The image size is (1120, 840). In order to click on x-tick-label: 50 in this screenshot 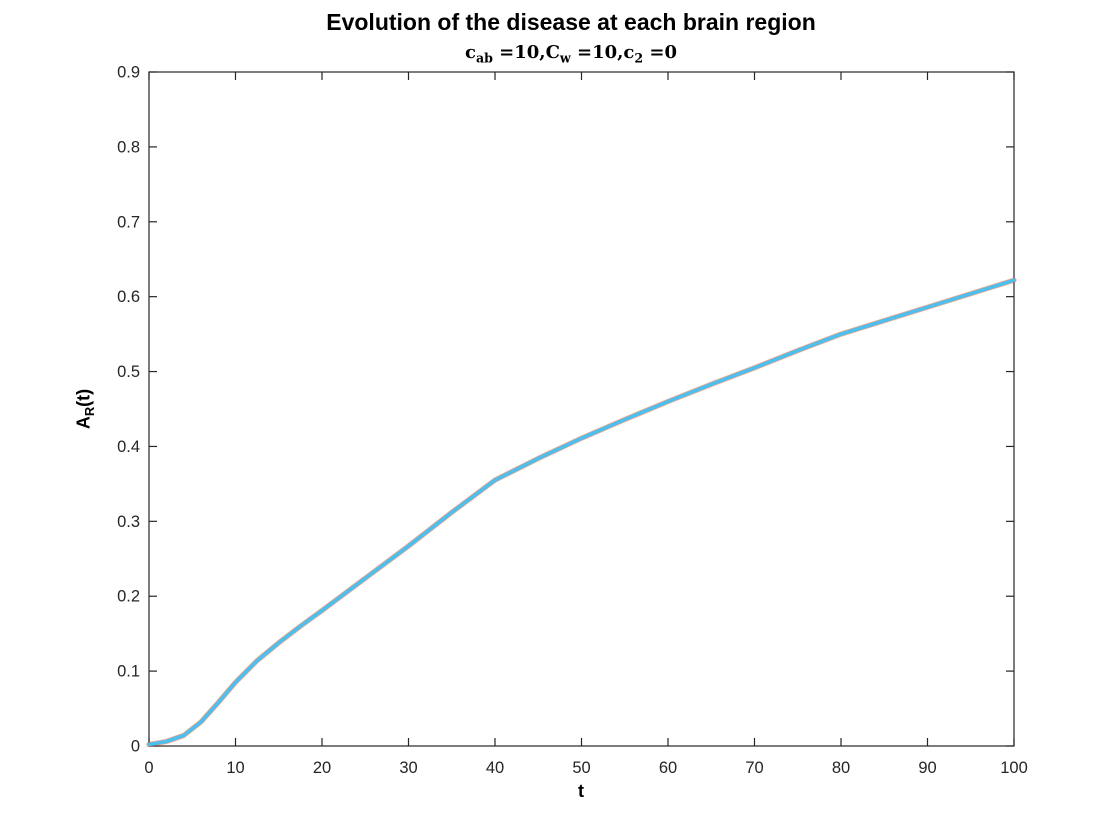, I will do `click(581, 768)`.